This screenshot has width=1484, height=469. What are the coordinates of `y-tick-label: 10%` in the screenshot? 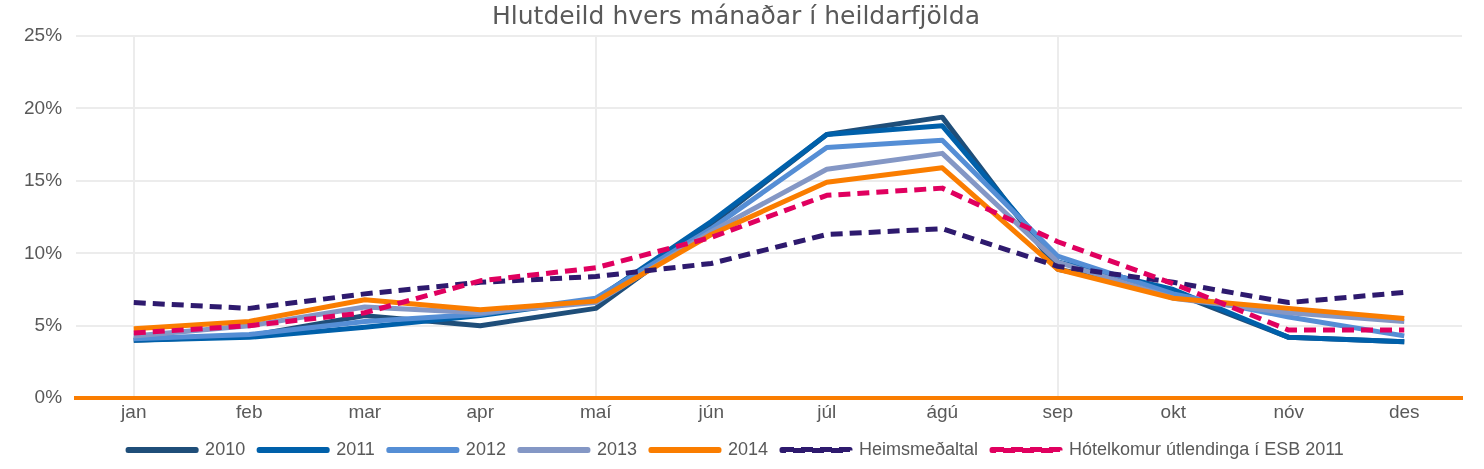 It's located at (43, 252).